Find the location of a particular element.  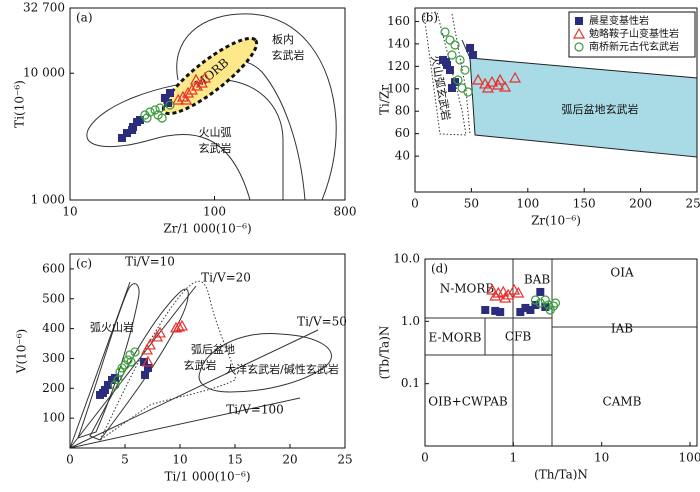

y-tick-label: 100 is located at coordinates (53, 418).